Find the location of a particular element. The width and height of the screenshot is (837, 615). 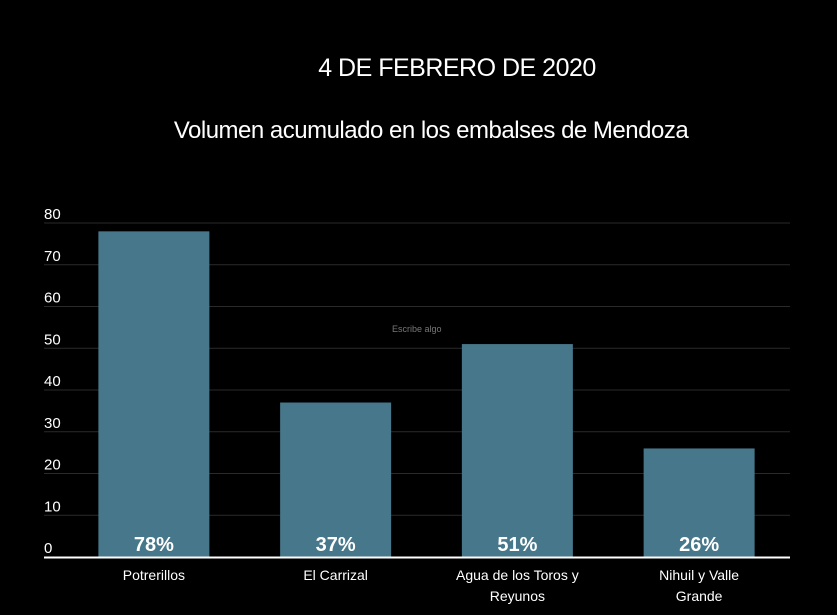

x-tick-label: Agua de los Toros y Reyunos is located at coordinates (517, 585).